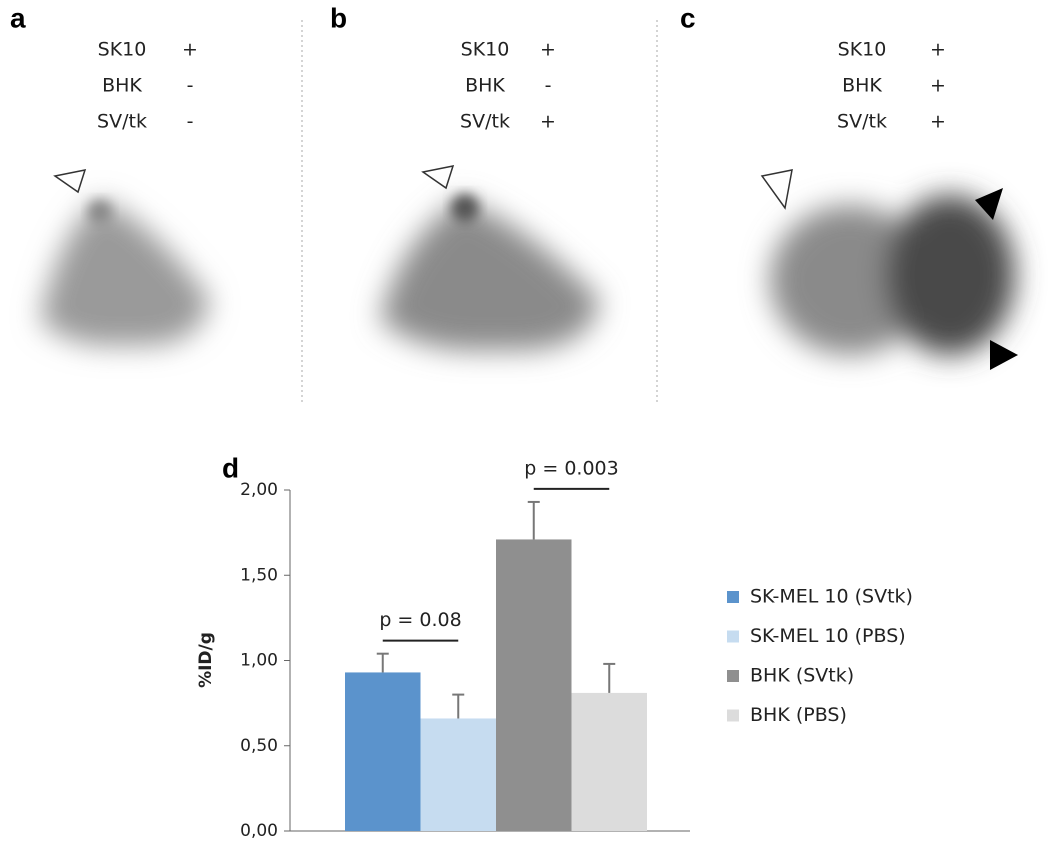 This screenshot has width=1050, height=852. What do you see at coordinates (259, 575) in the screenshot?
I see `y-tick-label: 1,50` at bounding box center [259, 575].